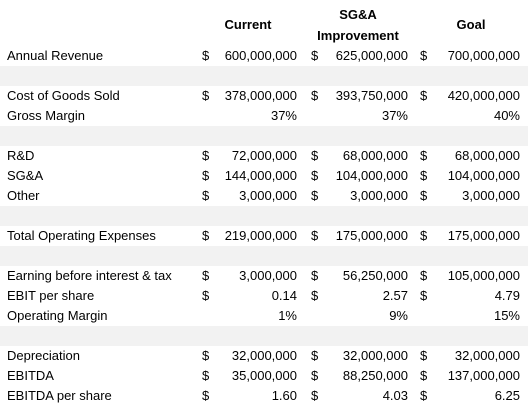 This screenshot has height=414, width=528. I want to click on cell-value: 105,000,000, so click(483, 275).